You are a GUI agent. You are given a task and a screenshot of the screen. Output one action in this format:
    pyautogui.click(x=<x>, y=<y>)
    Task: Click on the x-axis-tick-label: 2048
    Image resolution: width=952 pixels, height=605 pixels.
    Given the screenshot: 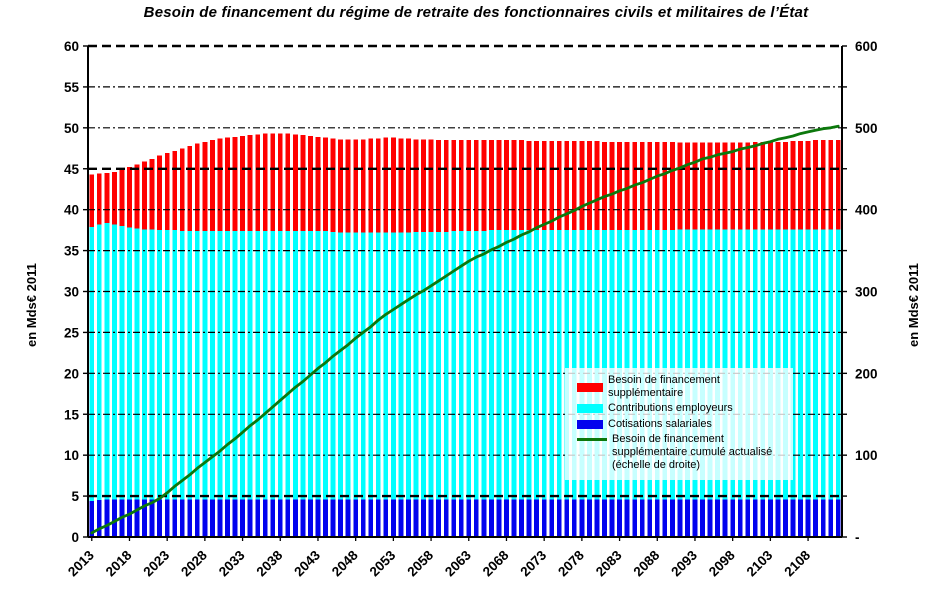 What is the action you would take?
    pyautogui.click(x=345, y=563)
    